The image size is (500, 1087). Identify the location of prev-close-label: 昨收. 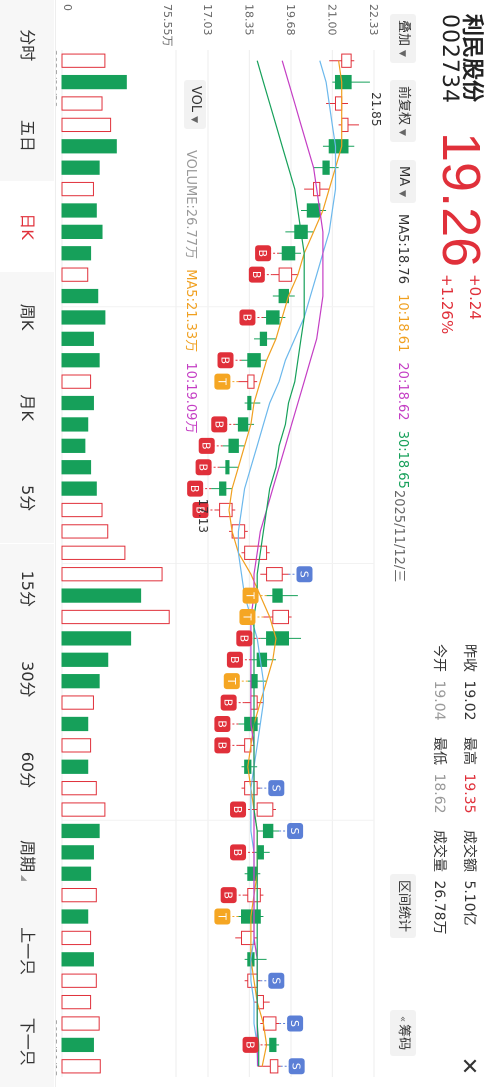
(469, 658).